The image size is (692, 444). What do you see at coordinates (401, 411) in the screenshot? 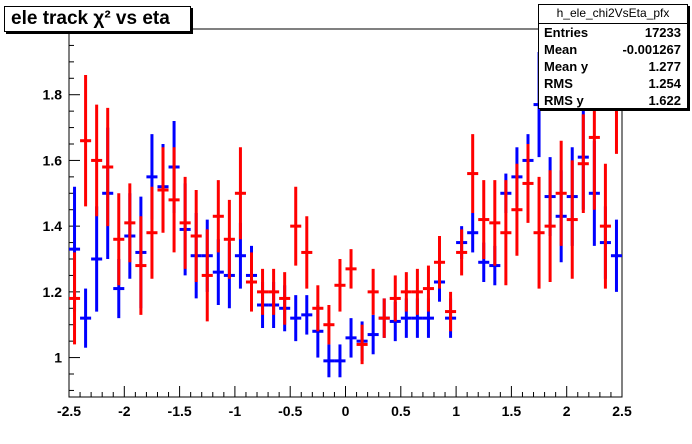
I see `x-tick-label: 0.5` at bounding box center [401, 411].